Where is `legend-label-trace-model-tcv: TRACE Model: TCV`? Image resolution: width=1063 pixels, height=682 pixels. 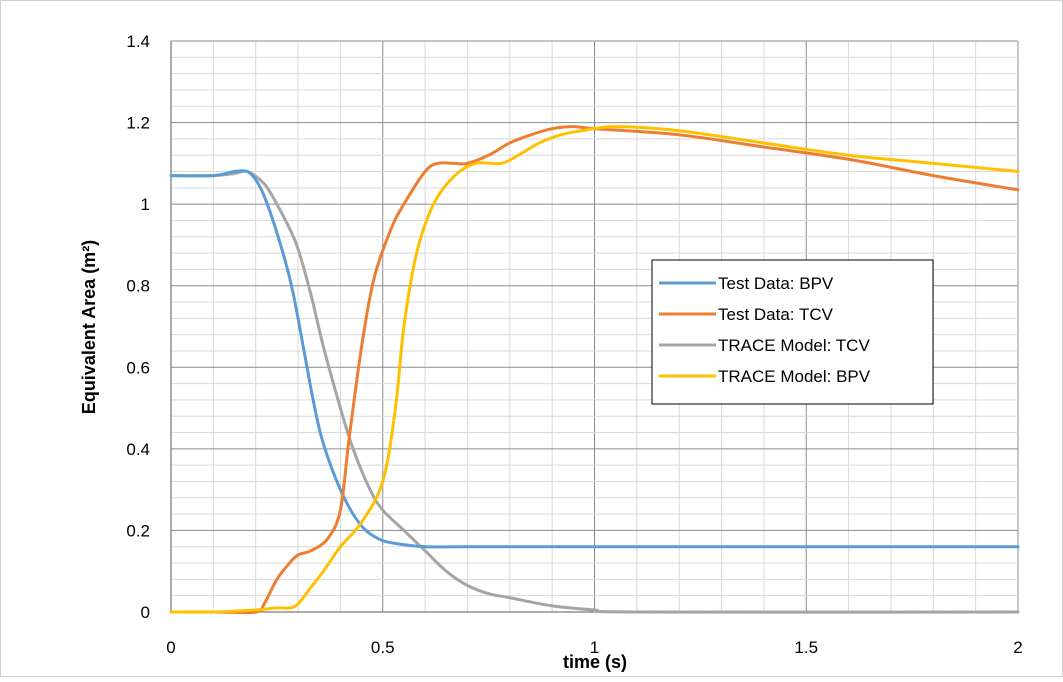 legend-label-trace-model-tcv: TRACE Model: TCV is located at coordinates (794, 345).